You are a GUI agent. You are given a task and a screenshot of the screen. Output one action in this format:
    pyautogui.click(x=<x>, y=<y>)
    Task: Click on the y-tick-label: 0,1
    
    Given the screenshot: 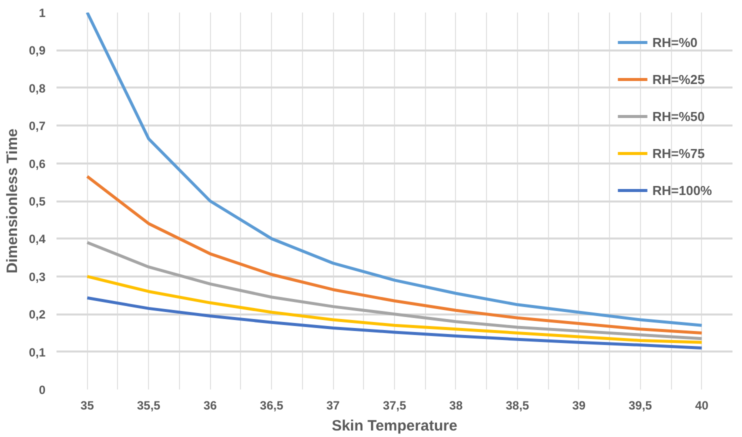 What is the action you would take?
    pyautogui.click(x=37, y=352)
    